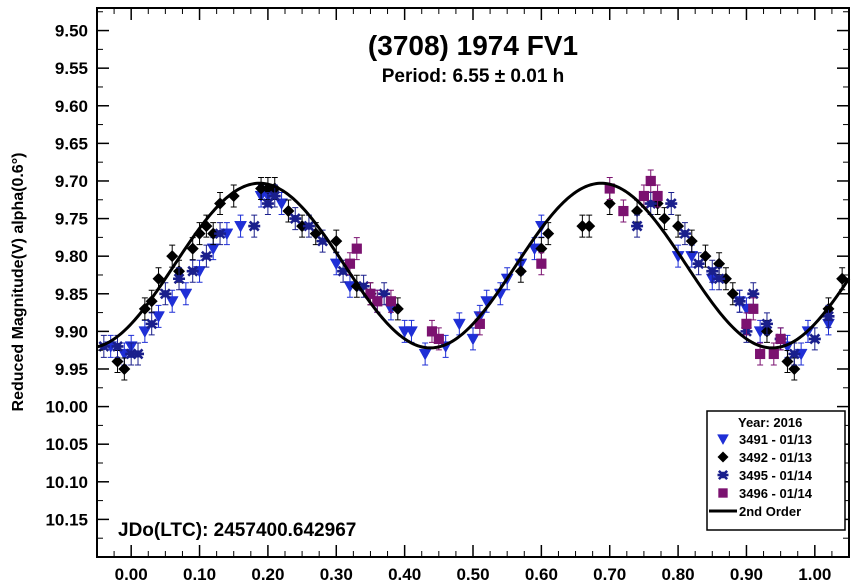  I want to click on y-tick-label: 9.95, so click(71, 369).